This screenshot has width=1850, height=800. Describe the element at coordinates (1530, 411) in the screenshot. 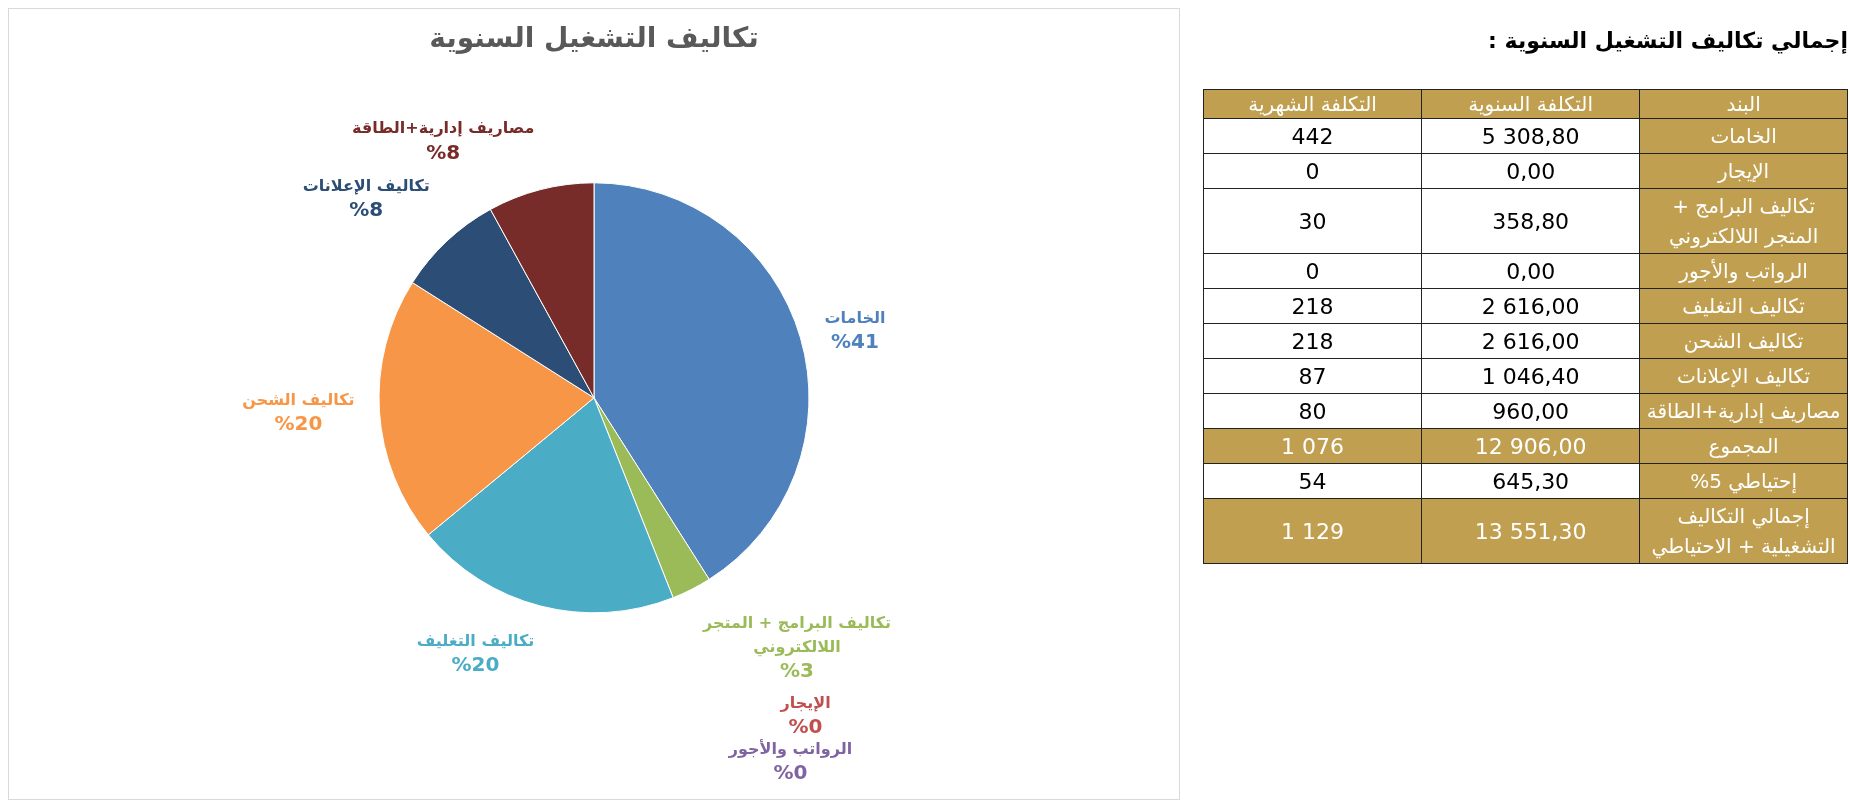

I see `data-label: 960,00` at that location.